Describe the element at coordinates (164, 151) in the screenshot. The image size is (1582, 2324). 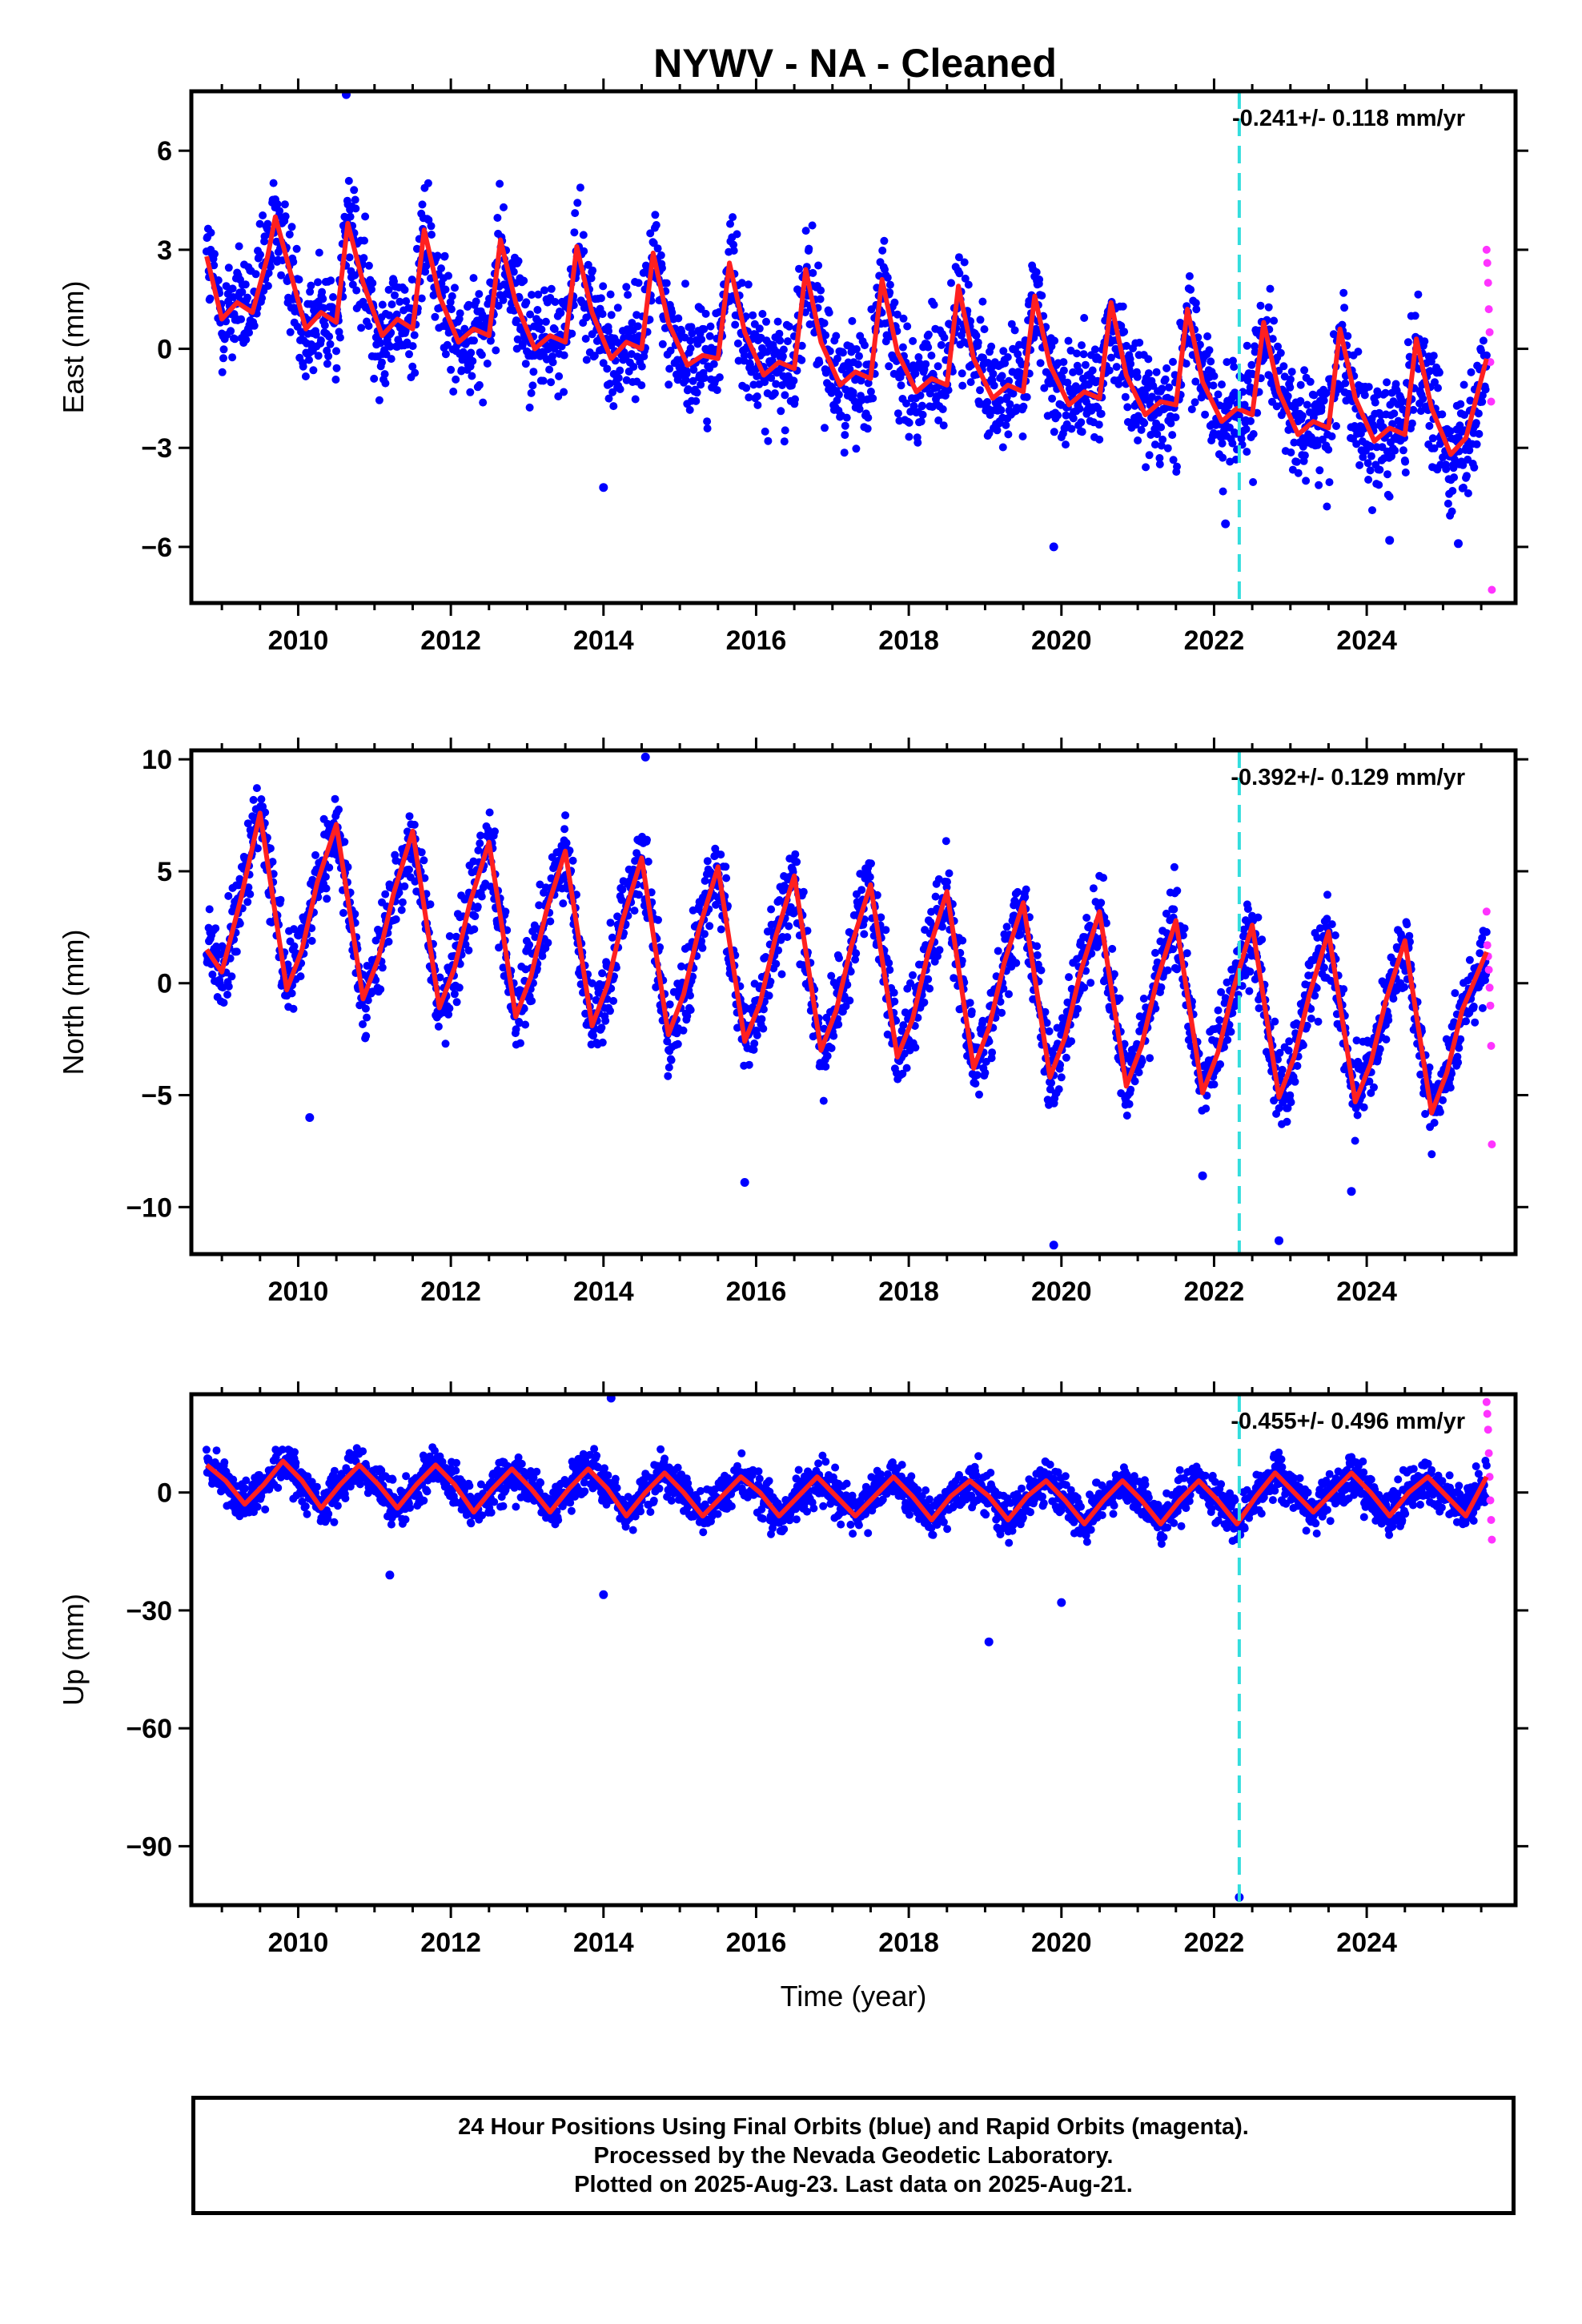
I see `y-tick-label: 6` at that location.